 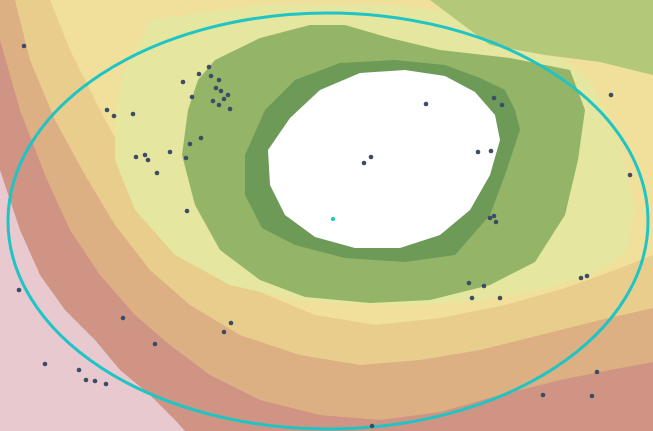 What do you see at coordinates (384, 159) in the screenshot?
I see `zone-core-dark-green` at bounding box center [384, 159].